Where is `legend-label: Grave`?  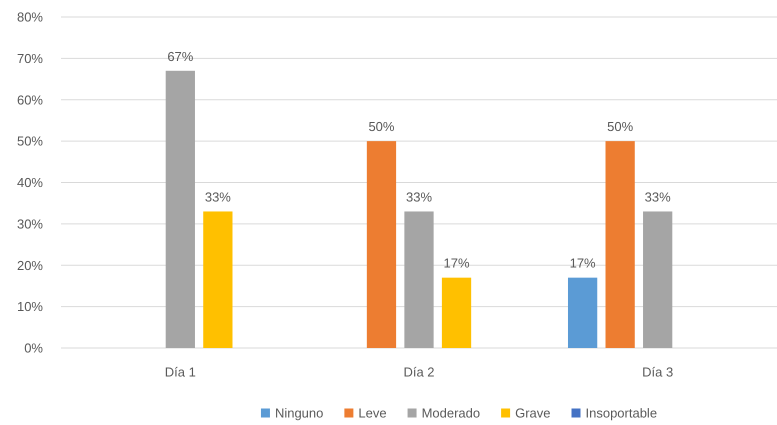 legend-label: Grave is located at coordinates (533, 413).